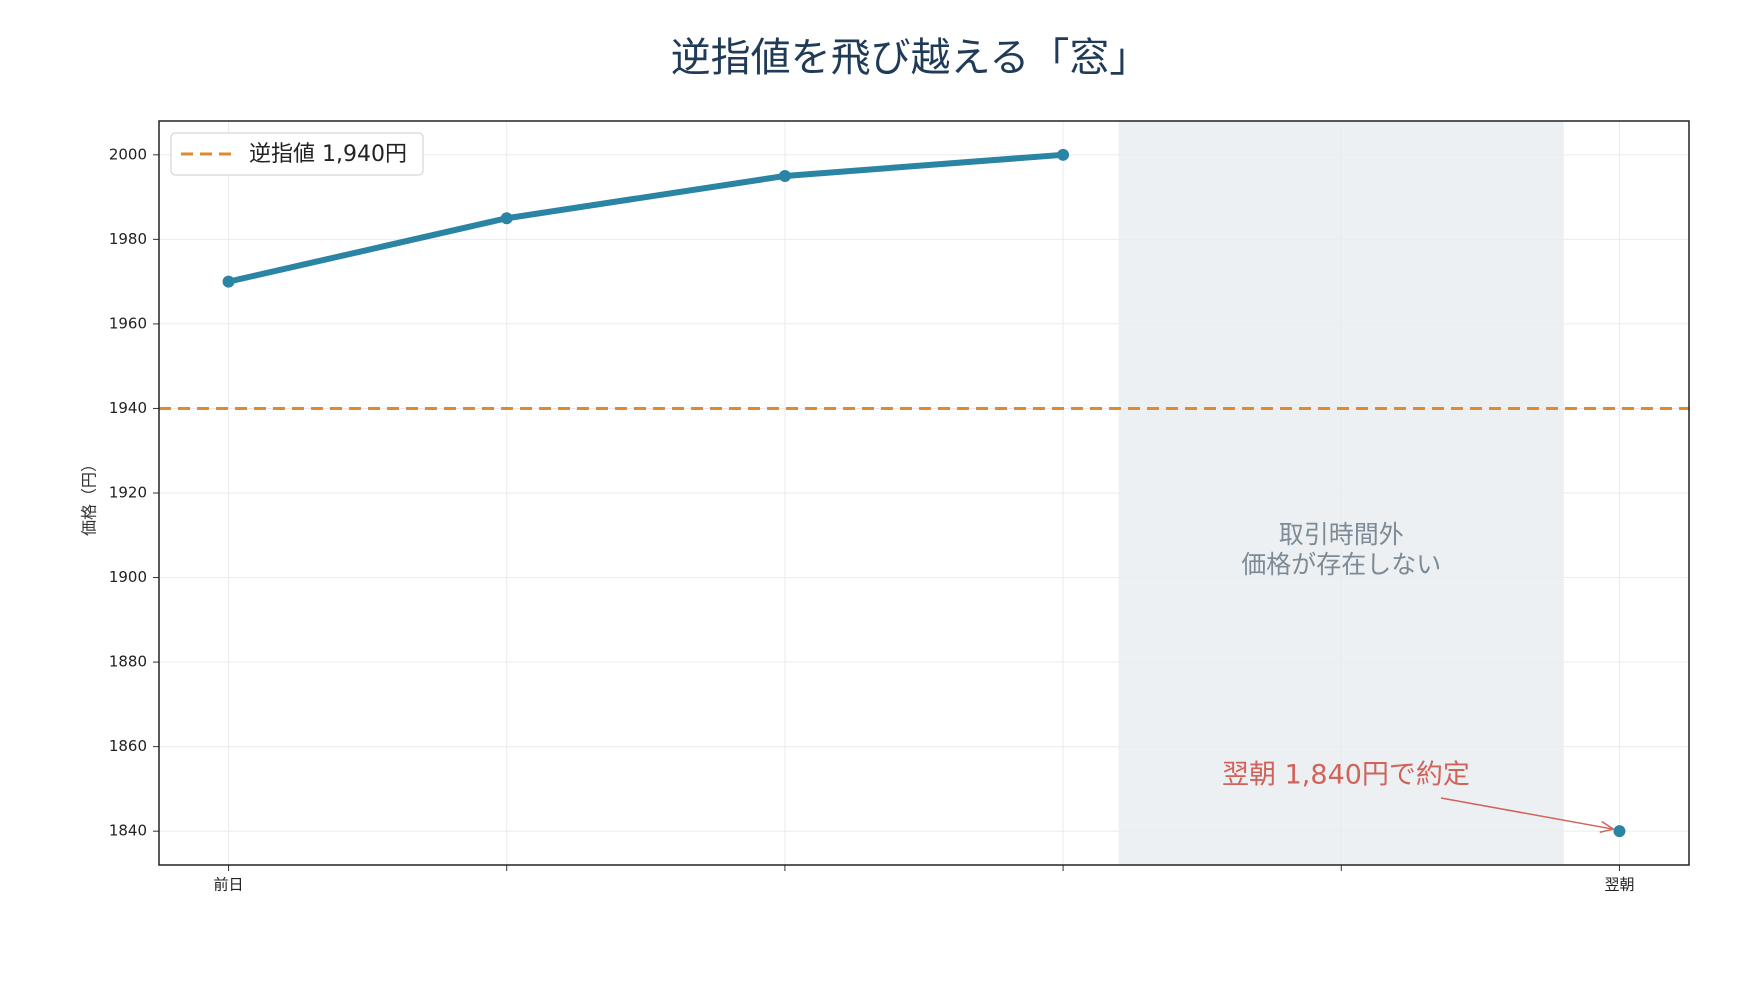  Describe the element at coordinates (1527, 813) in the screenshot. I see `annotation-arrow` at that location.